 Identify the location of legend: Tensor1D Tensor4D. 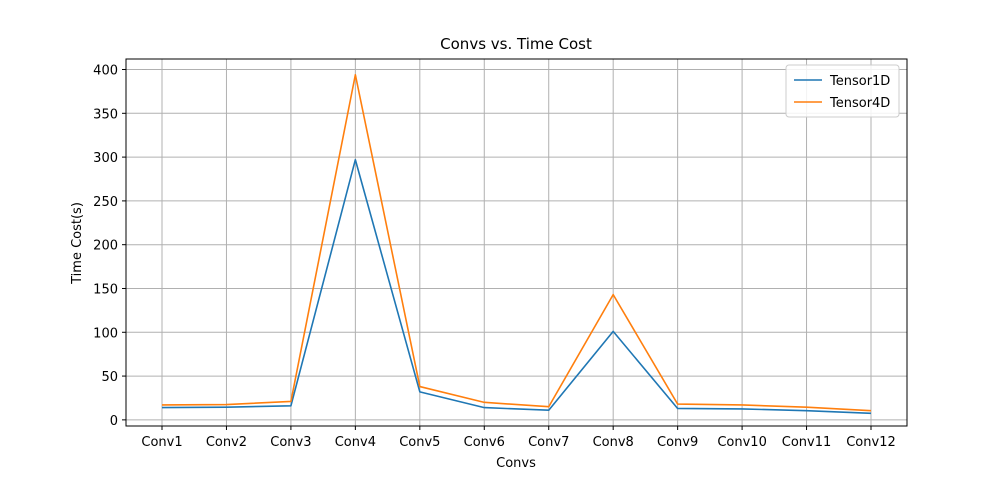
(842, 91).